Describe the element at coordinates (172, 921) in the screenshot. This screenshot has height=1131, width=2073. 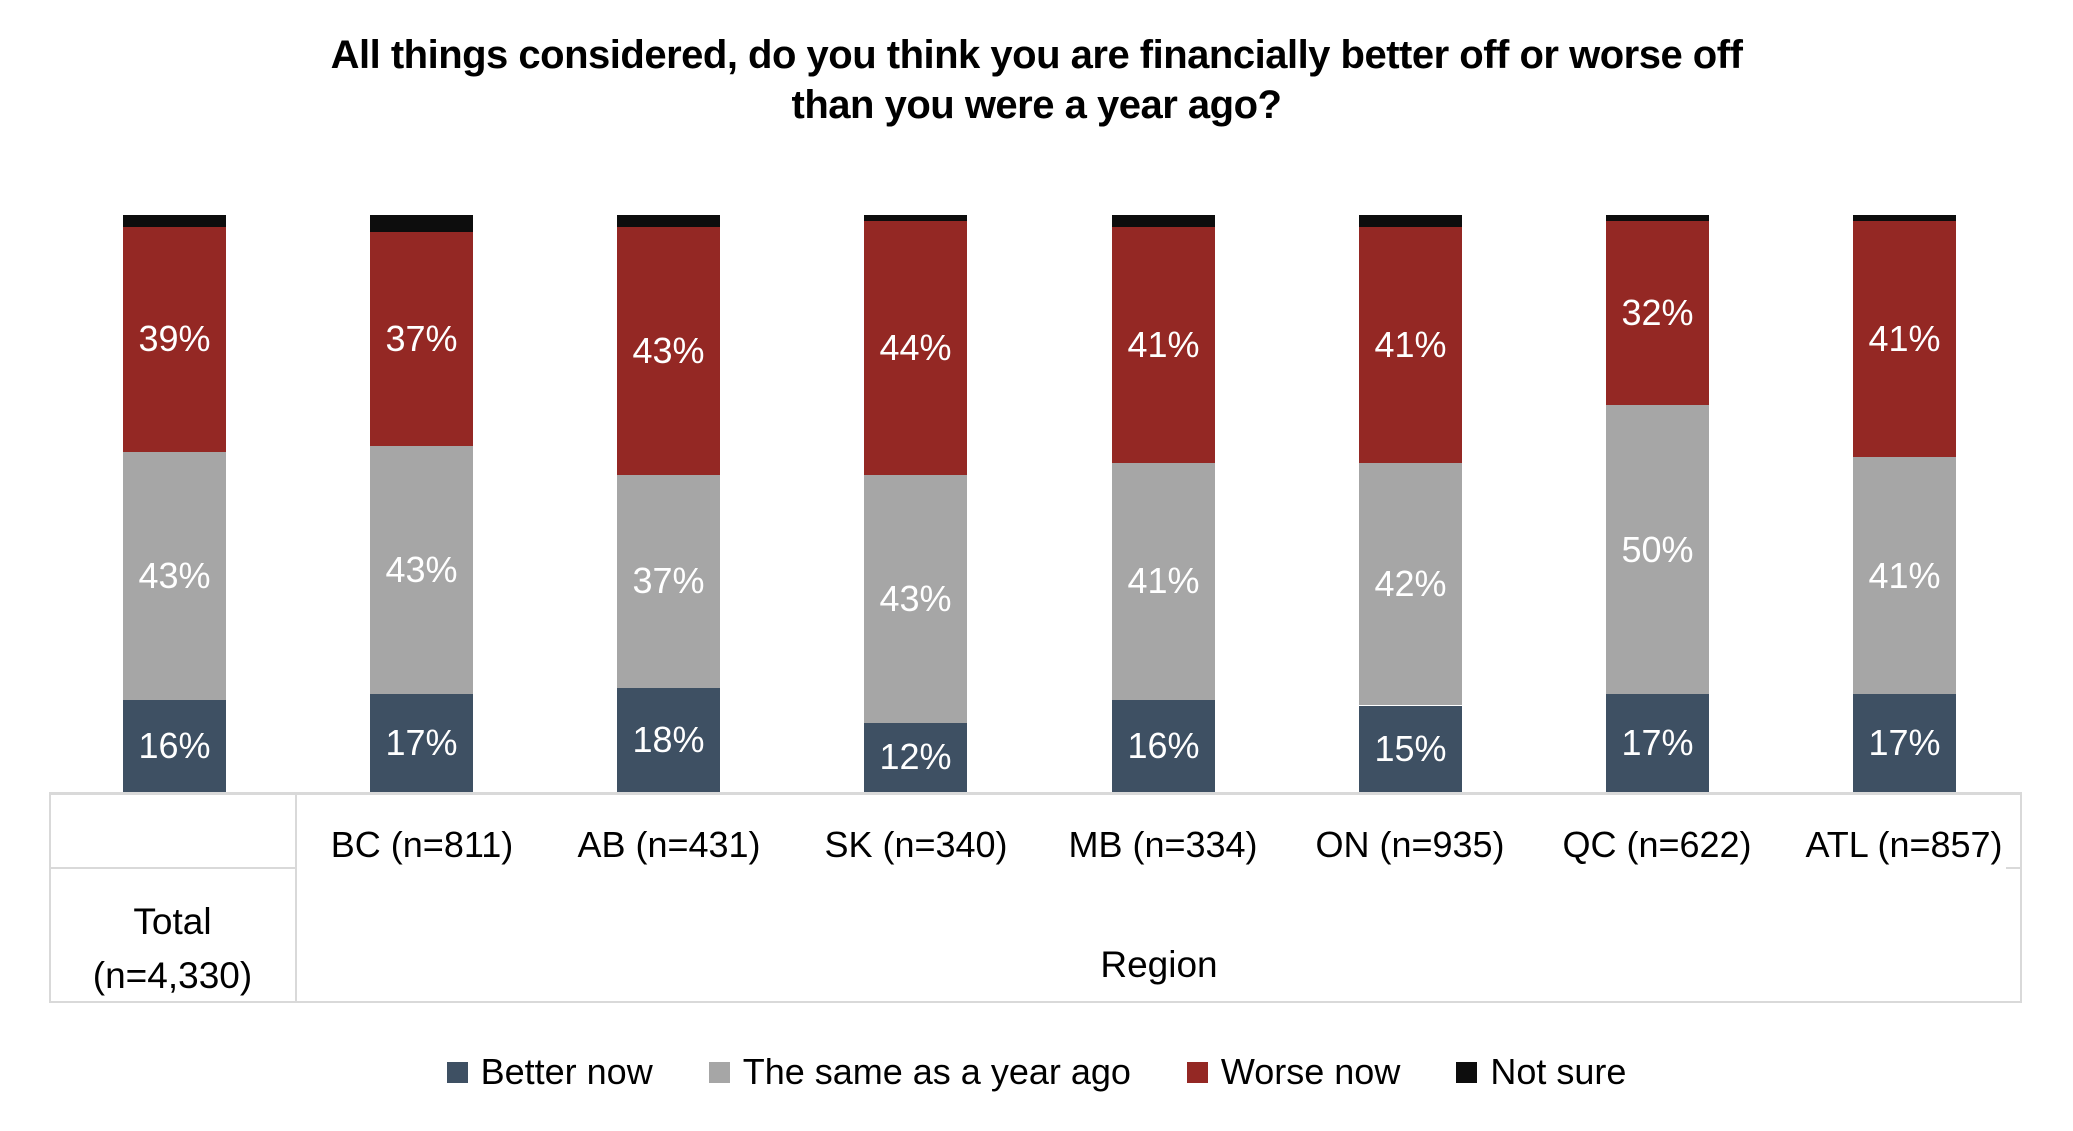
I see `total-label-line-1: Total` at that location.